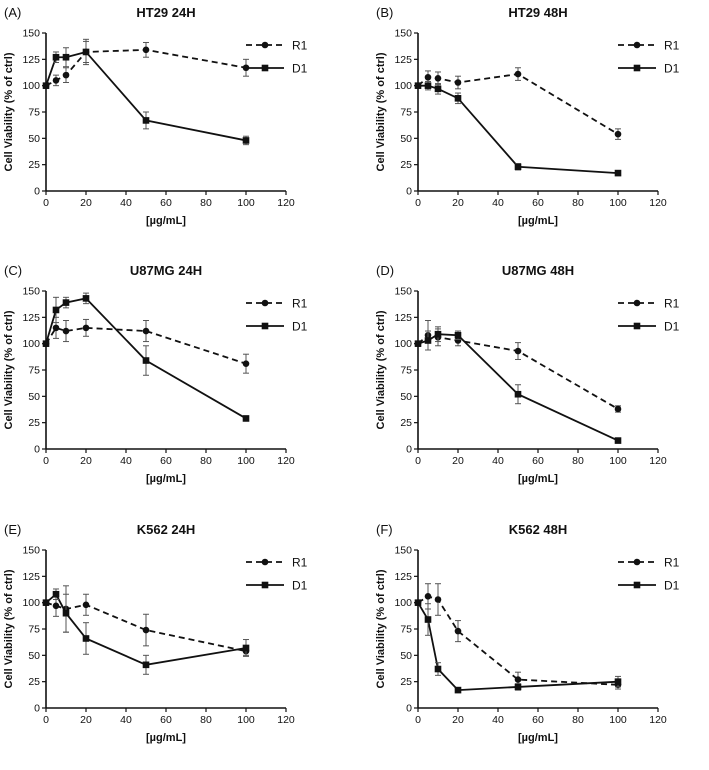 Image resolution: width=709 pixels, height=770 pixels. What do you see at coordinates (166, 270) in the screenshot?
I see `chart-title: U87MG 24H` at bounding box center [166, 270].